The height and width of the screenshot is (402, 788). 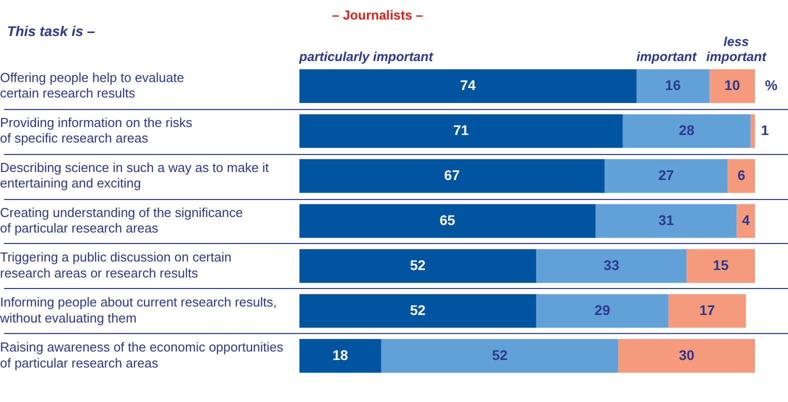 I want to click on y-tick-label: Informing people about current research results, without evaluating them, so click(x=138, y=310).